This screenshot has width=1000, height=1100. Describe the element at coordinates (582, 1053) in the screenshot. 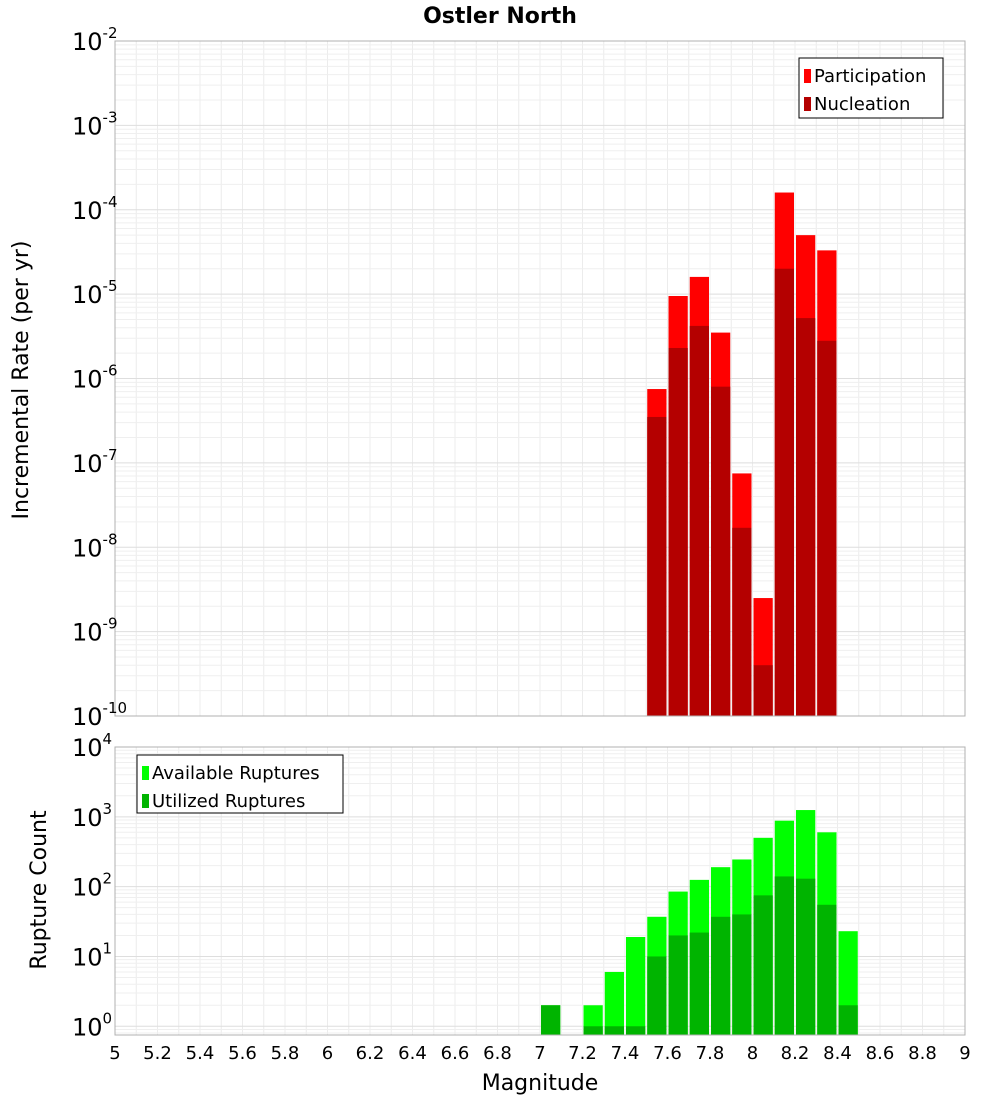

I see `x-tick-label: 7.2` at that location.